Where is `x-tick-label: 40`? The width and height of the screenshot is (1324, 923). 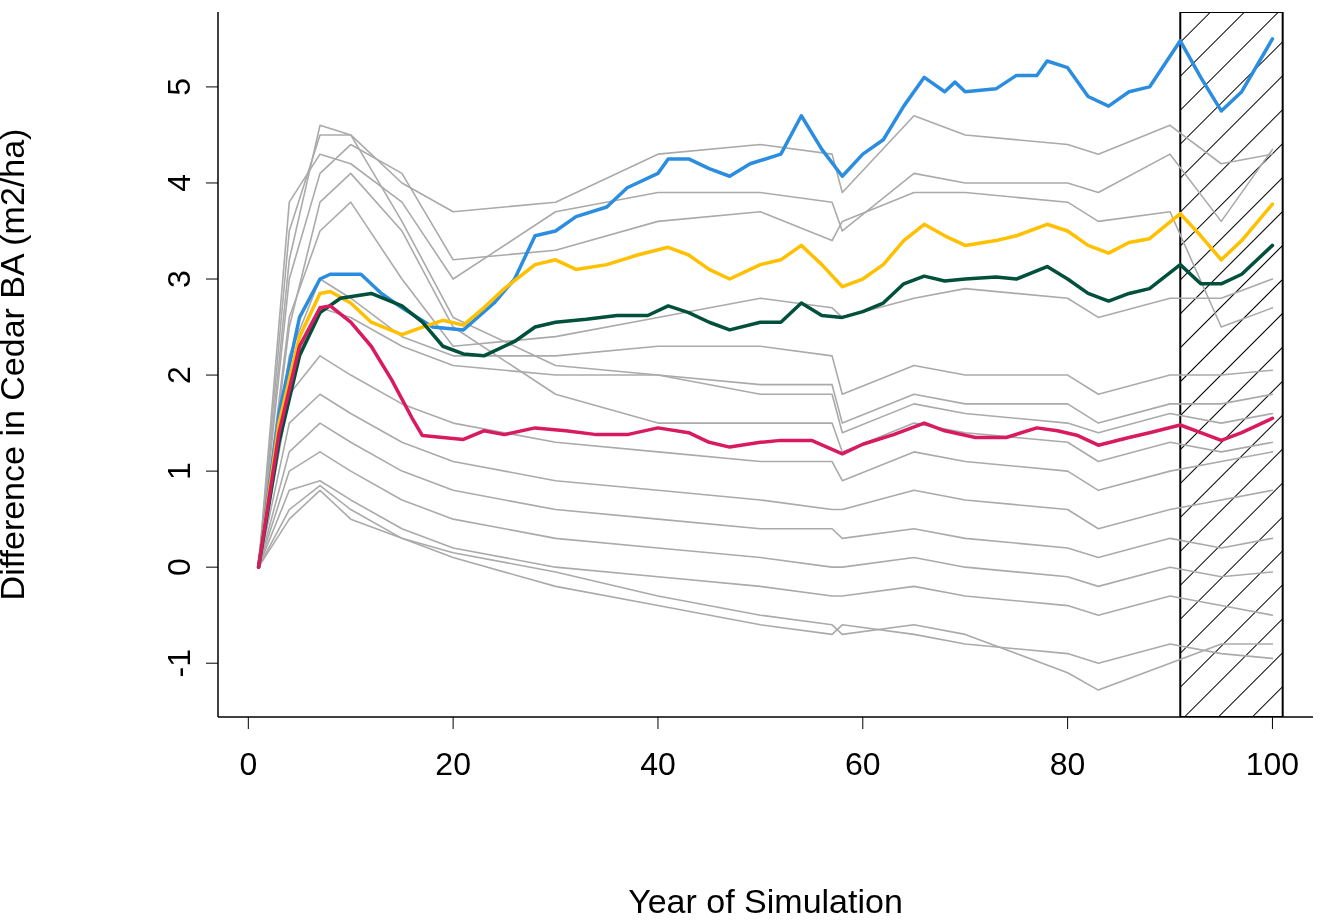
x-tick-label: 40 is located at coordinates (658, 764).